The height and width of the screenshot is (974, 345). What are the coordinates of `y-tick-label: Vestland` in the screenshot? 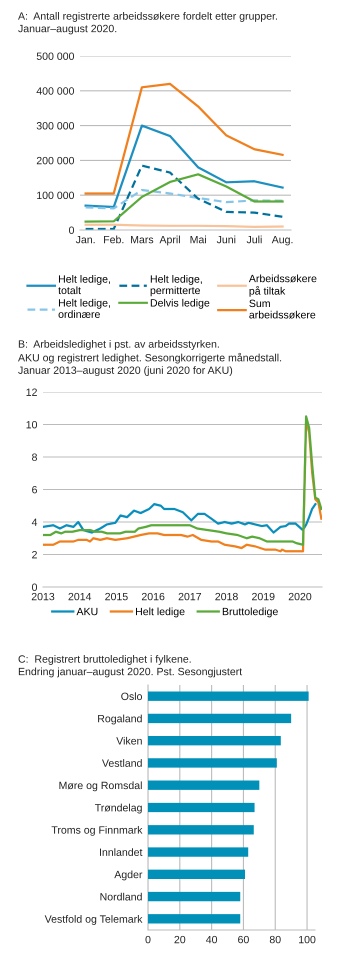 It's located at (122, 763).